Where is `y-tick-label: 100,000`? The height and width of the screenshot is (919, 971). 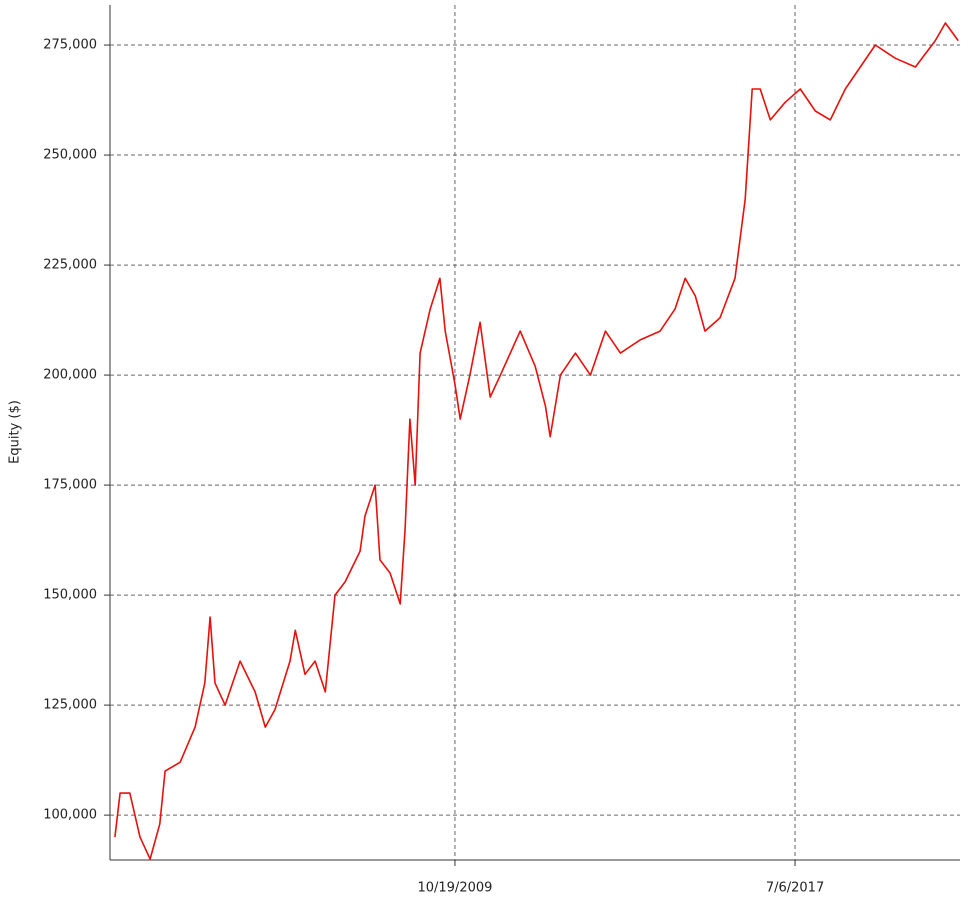 y-tick-label: 100,000 is located at coordinates (70, 815).